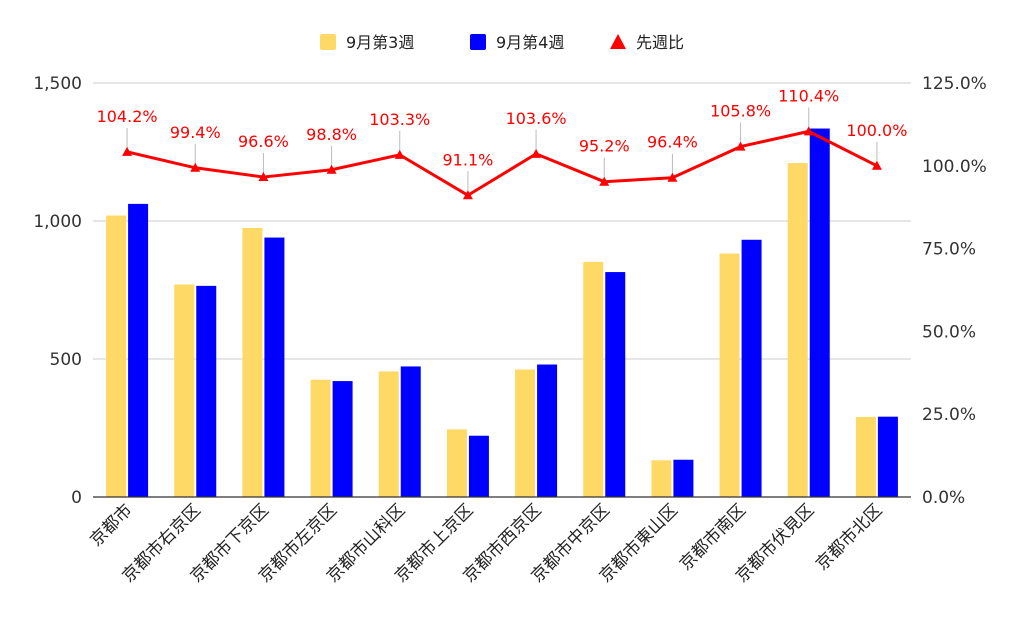  What do you see at coordinates (57, 222) in the screenshot?
I see `y-left-tick-label: 1,000` at bounding box center [57, 222].